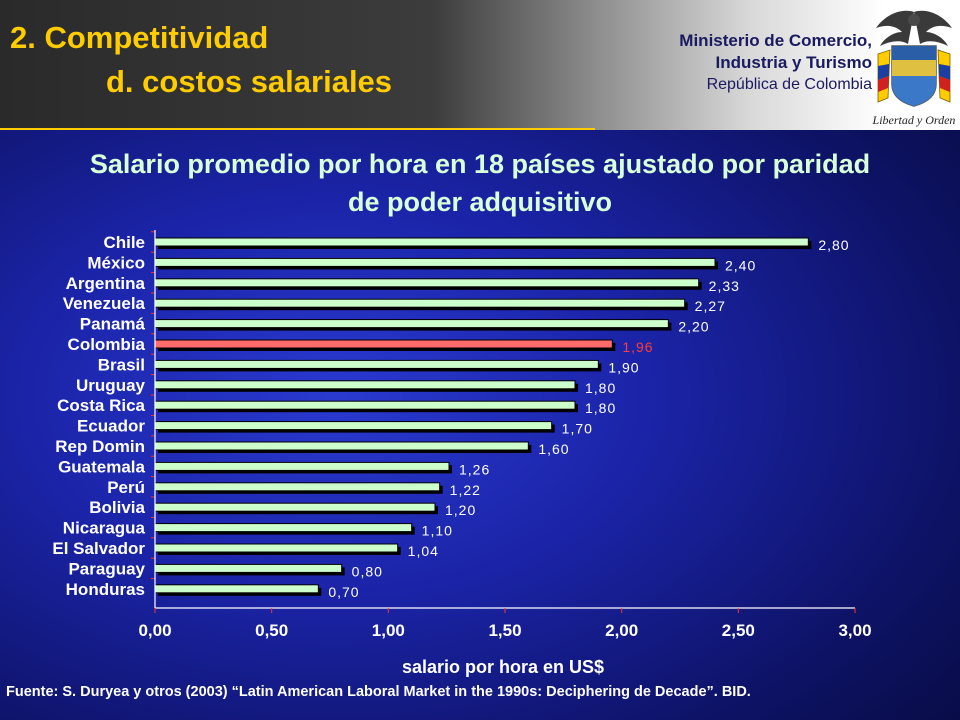 The image size is (960, 720). Describe the element at coordinates (480, 202) in the screenshot. I see `chart-title-line2: de poder adquisitivo` at that location.